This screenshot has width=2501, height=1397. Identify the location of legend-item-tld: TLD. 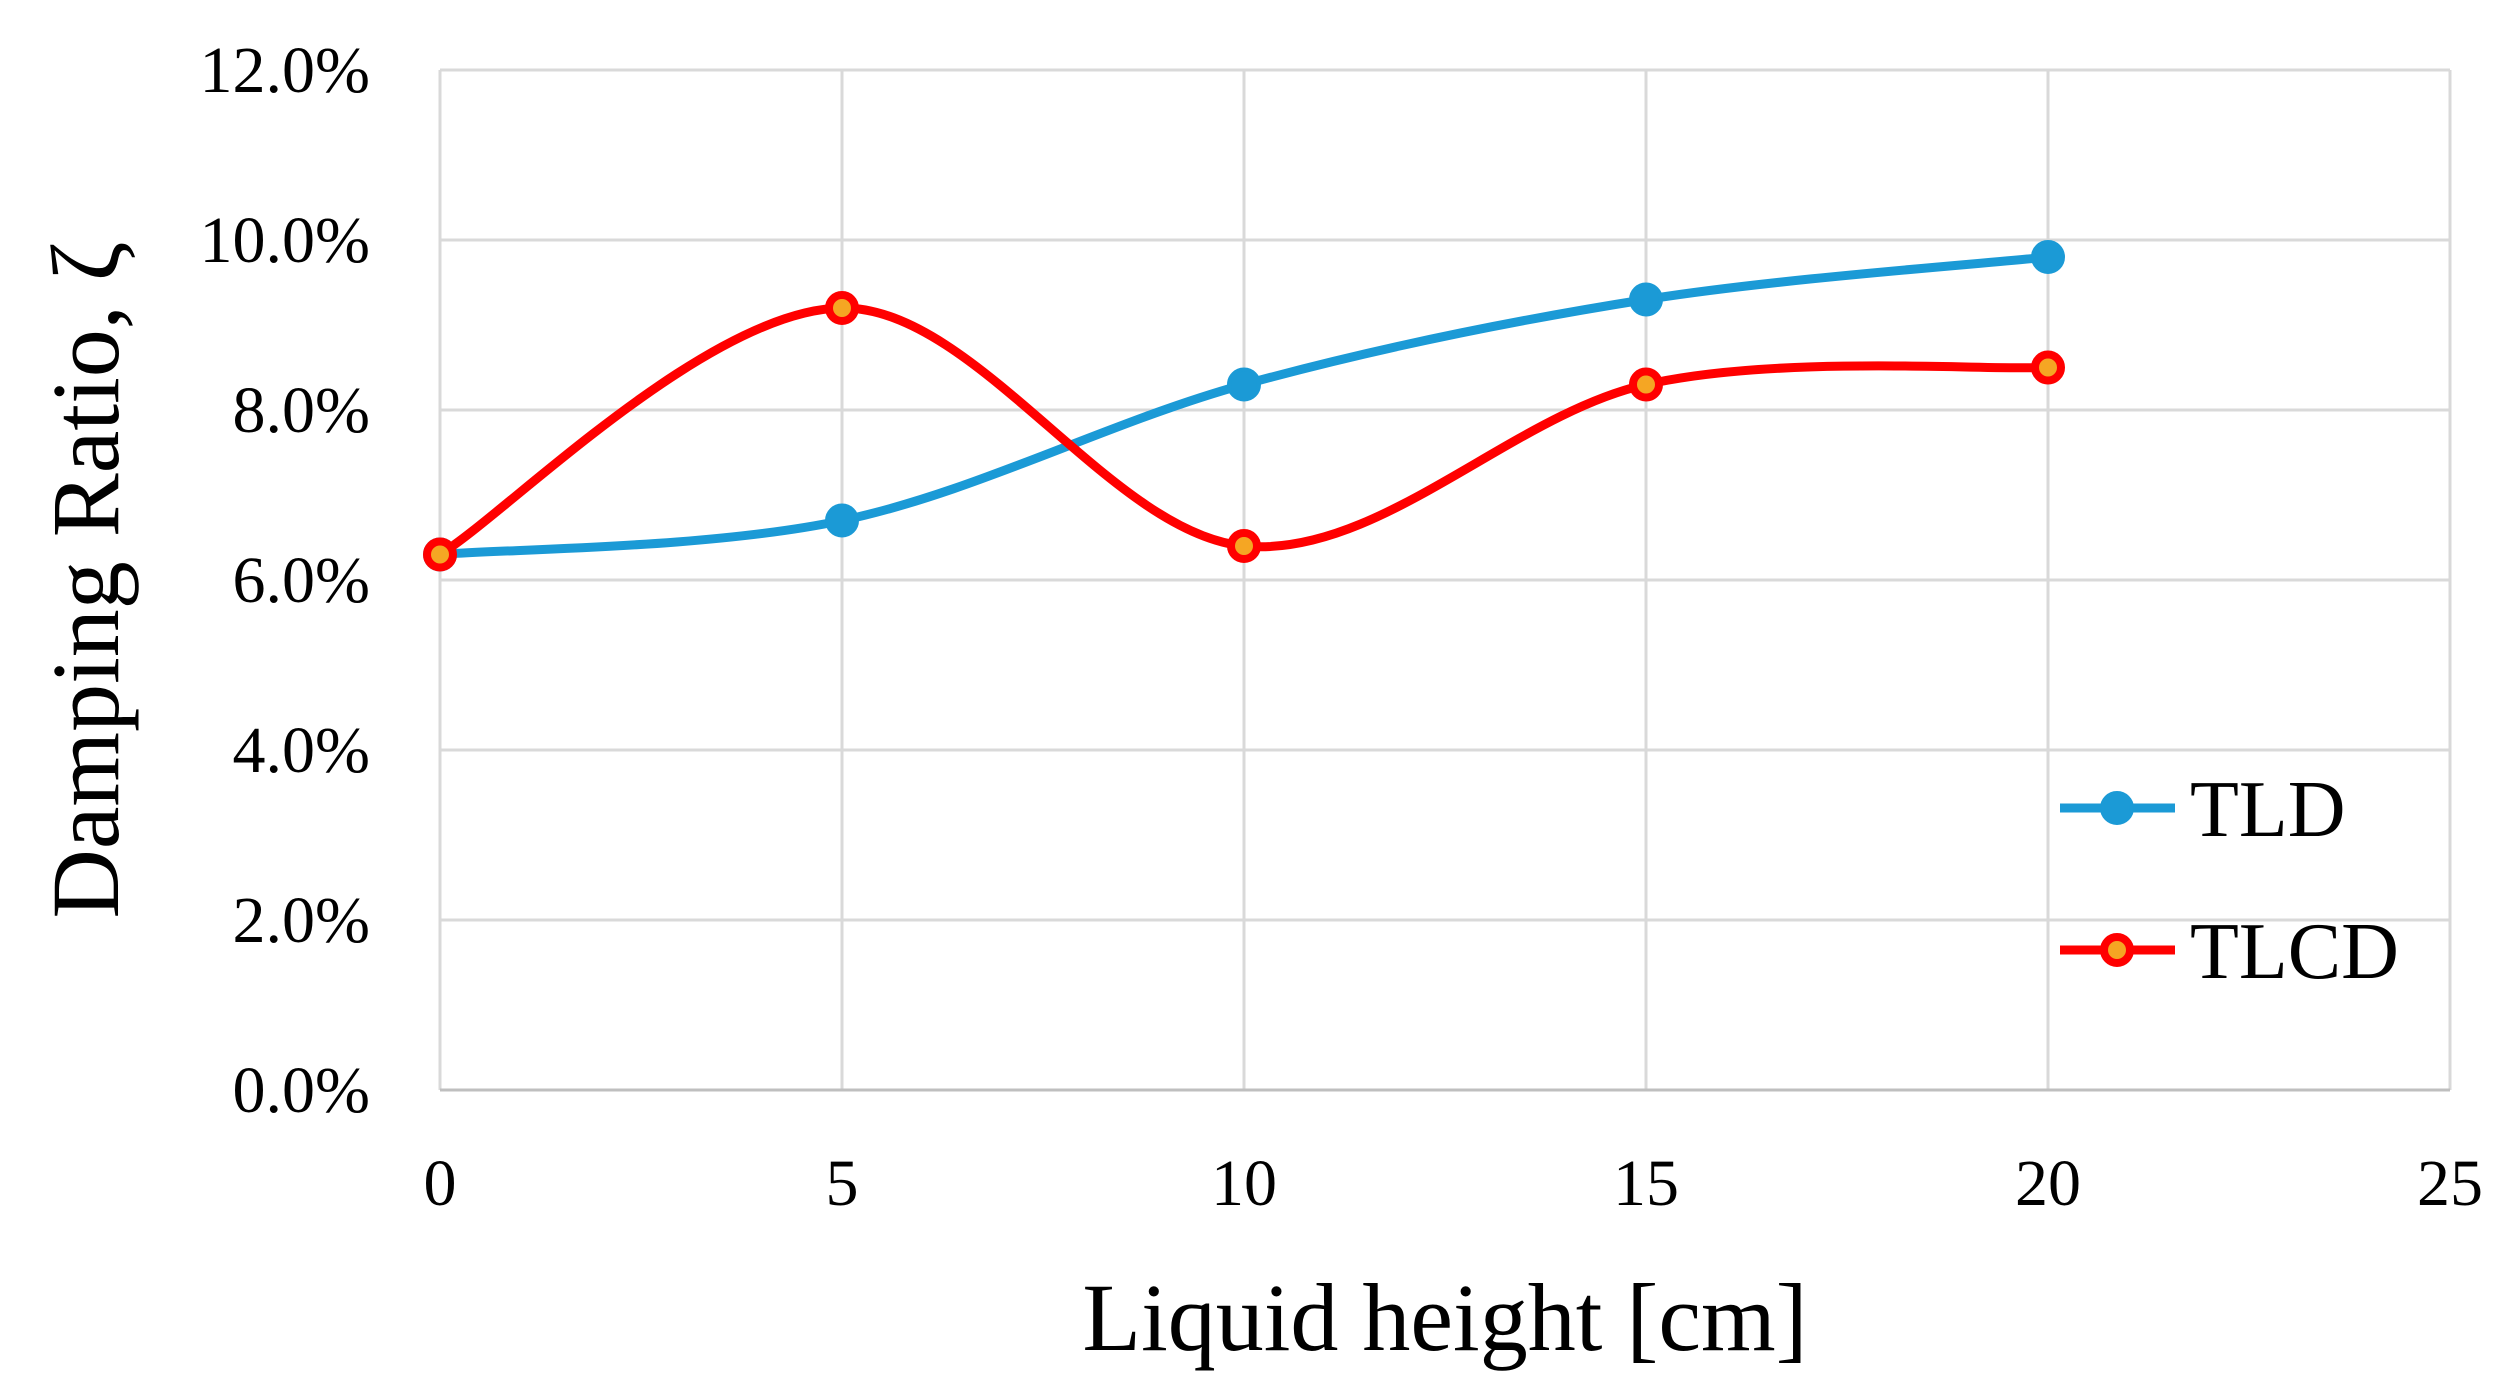
(2203, 810).